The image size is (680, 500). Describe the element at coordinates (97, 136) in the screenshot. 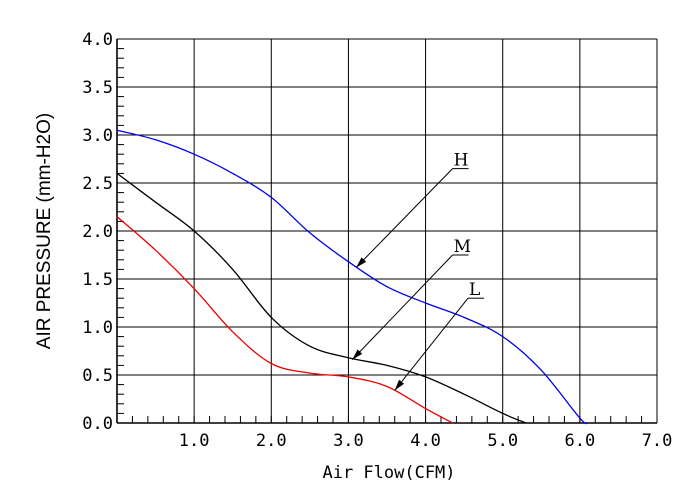

I see `y-tick-label: 3.0` at that location.